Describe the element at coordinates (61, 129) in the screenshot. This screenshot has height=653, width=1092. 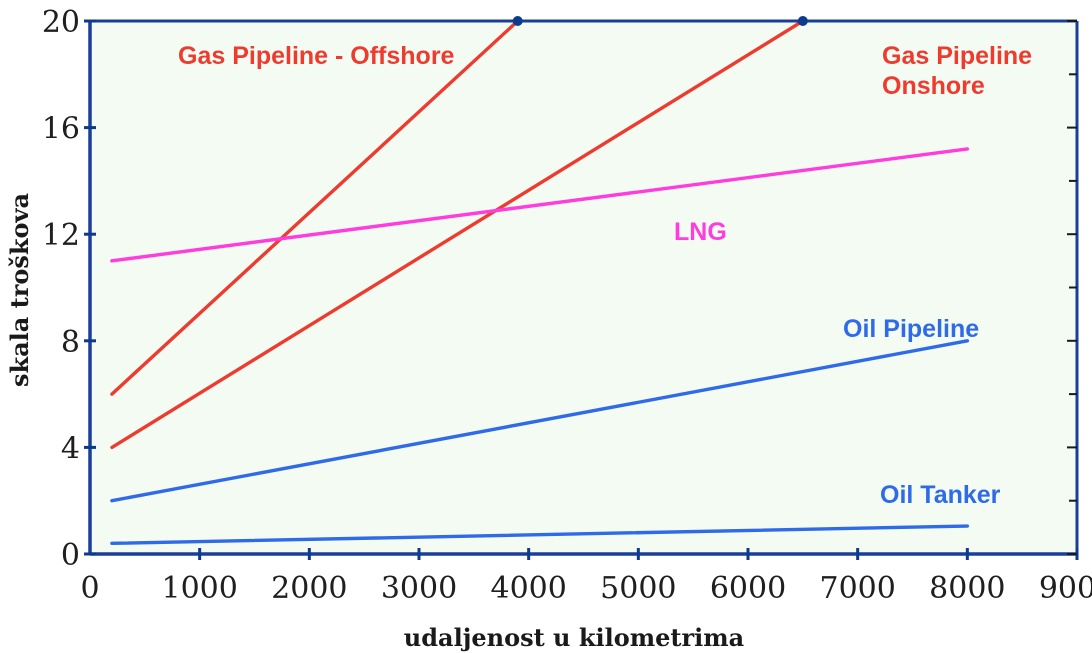
I see `y-tick-label: 16` at that location.